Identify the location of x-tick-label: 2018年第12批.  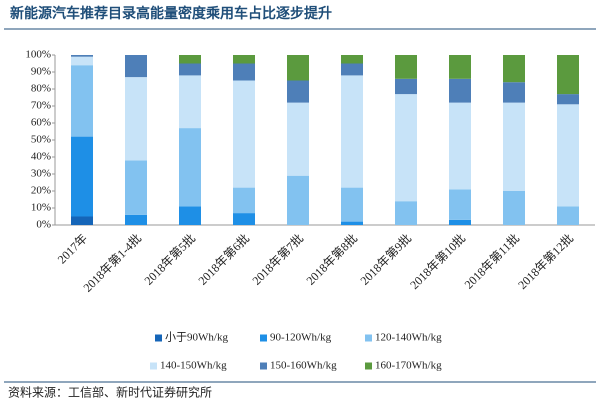
(546, 261).